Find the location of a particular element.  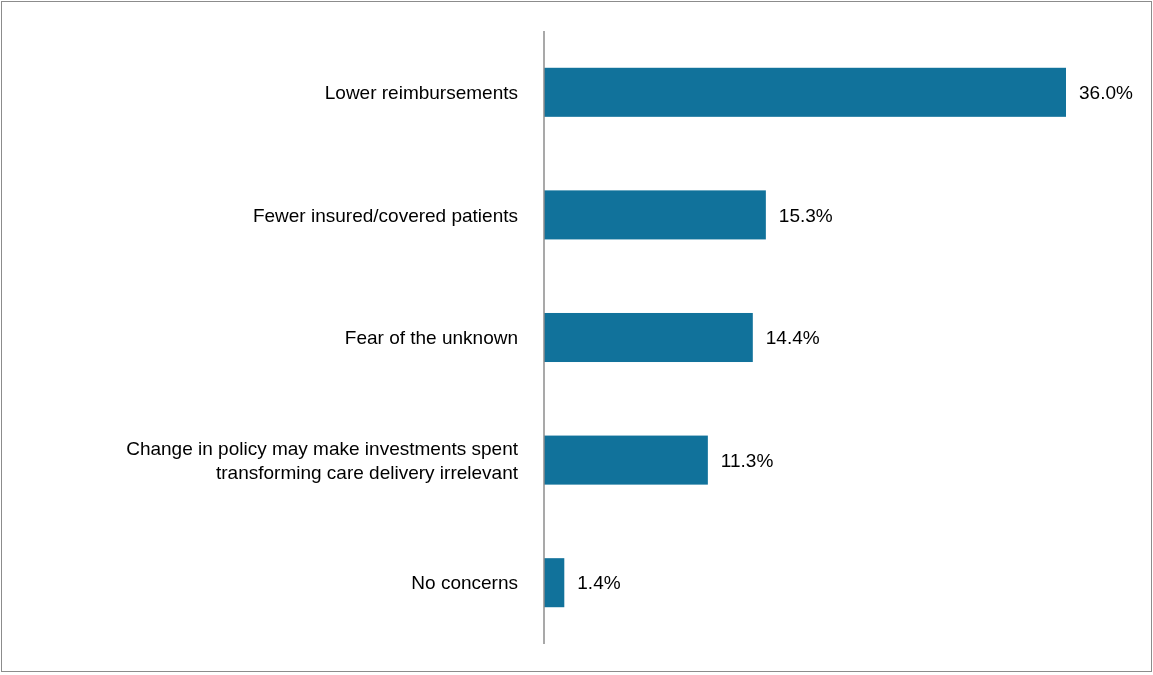

y-tick-label: Fewer insured/covered patients is located at coordinates (385, 215).